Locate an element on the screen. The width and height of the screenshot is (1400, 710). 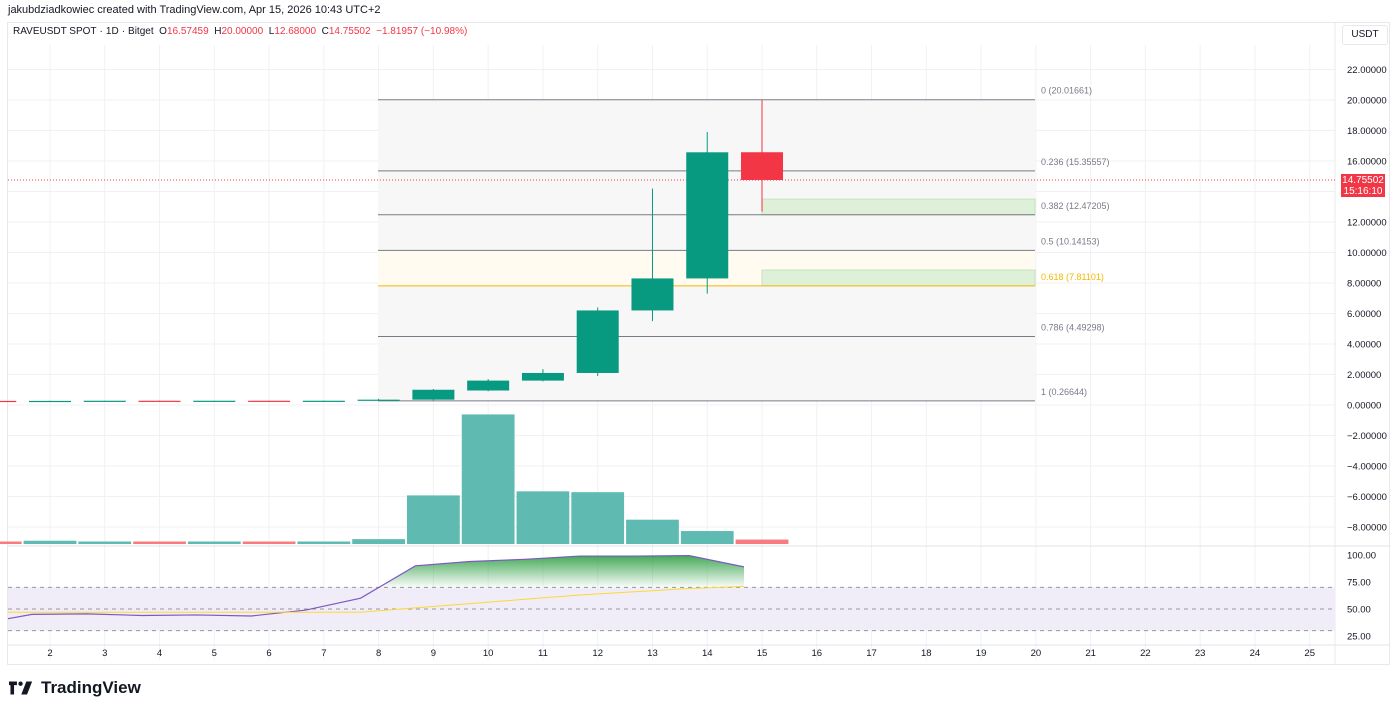
change-value: −1.81957 (−10.98%) is located at coordinates (422, 31).